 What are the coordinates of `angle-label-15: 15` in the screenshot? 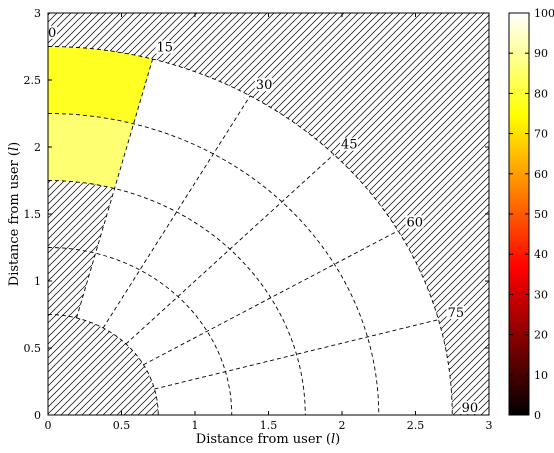 It's located at (165, 48).